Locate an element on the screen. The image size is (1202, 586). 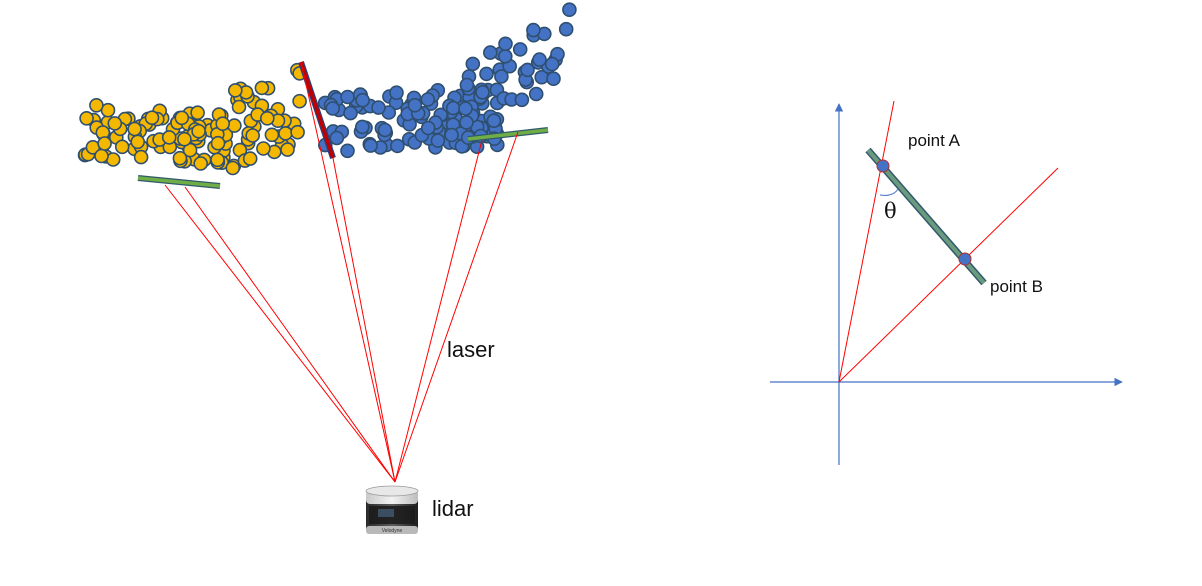
ray-to-point-a is located at coordinates (866, 241).